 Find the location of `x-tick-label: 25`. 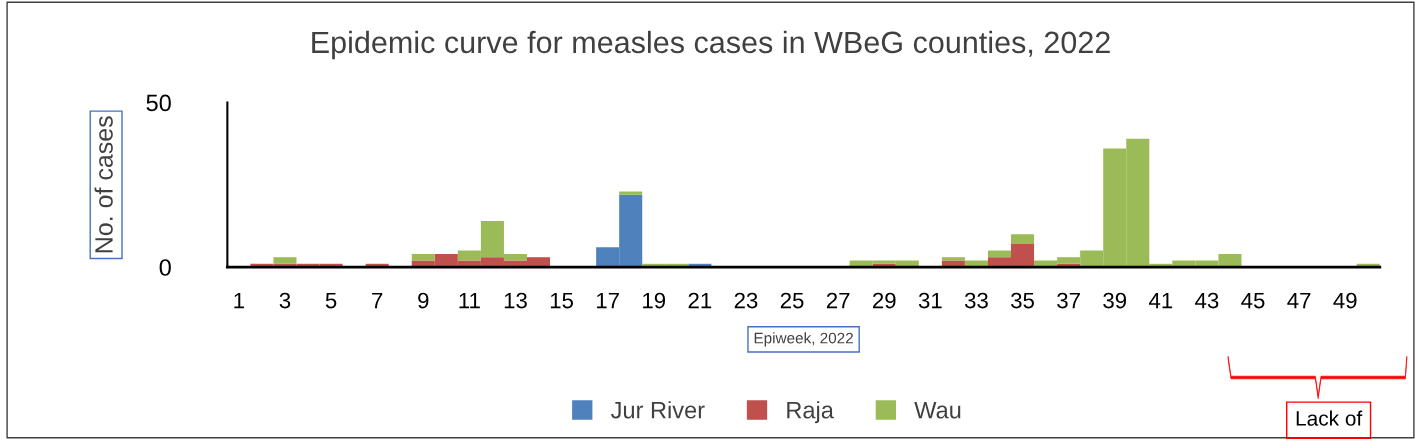

x-tick-label: 25 is located at coordinates (792, 300).